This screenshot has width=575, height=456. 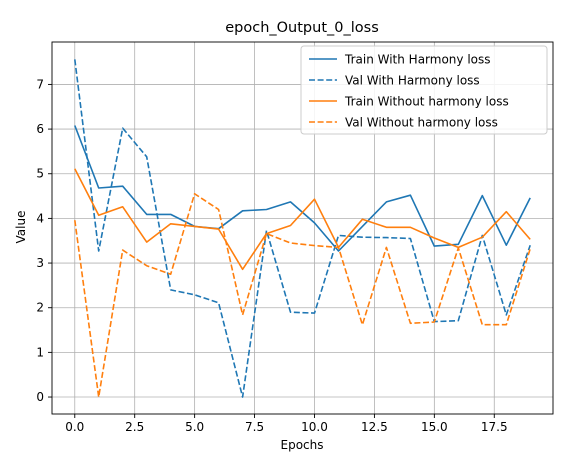 I want to click on x-tick-label: 2.5, so click(x=134, y=427).